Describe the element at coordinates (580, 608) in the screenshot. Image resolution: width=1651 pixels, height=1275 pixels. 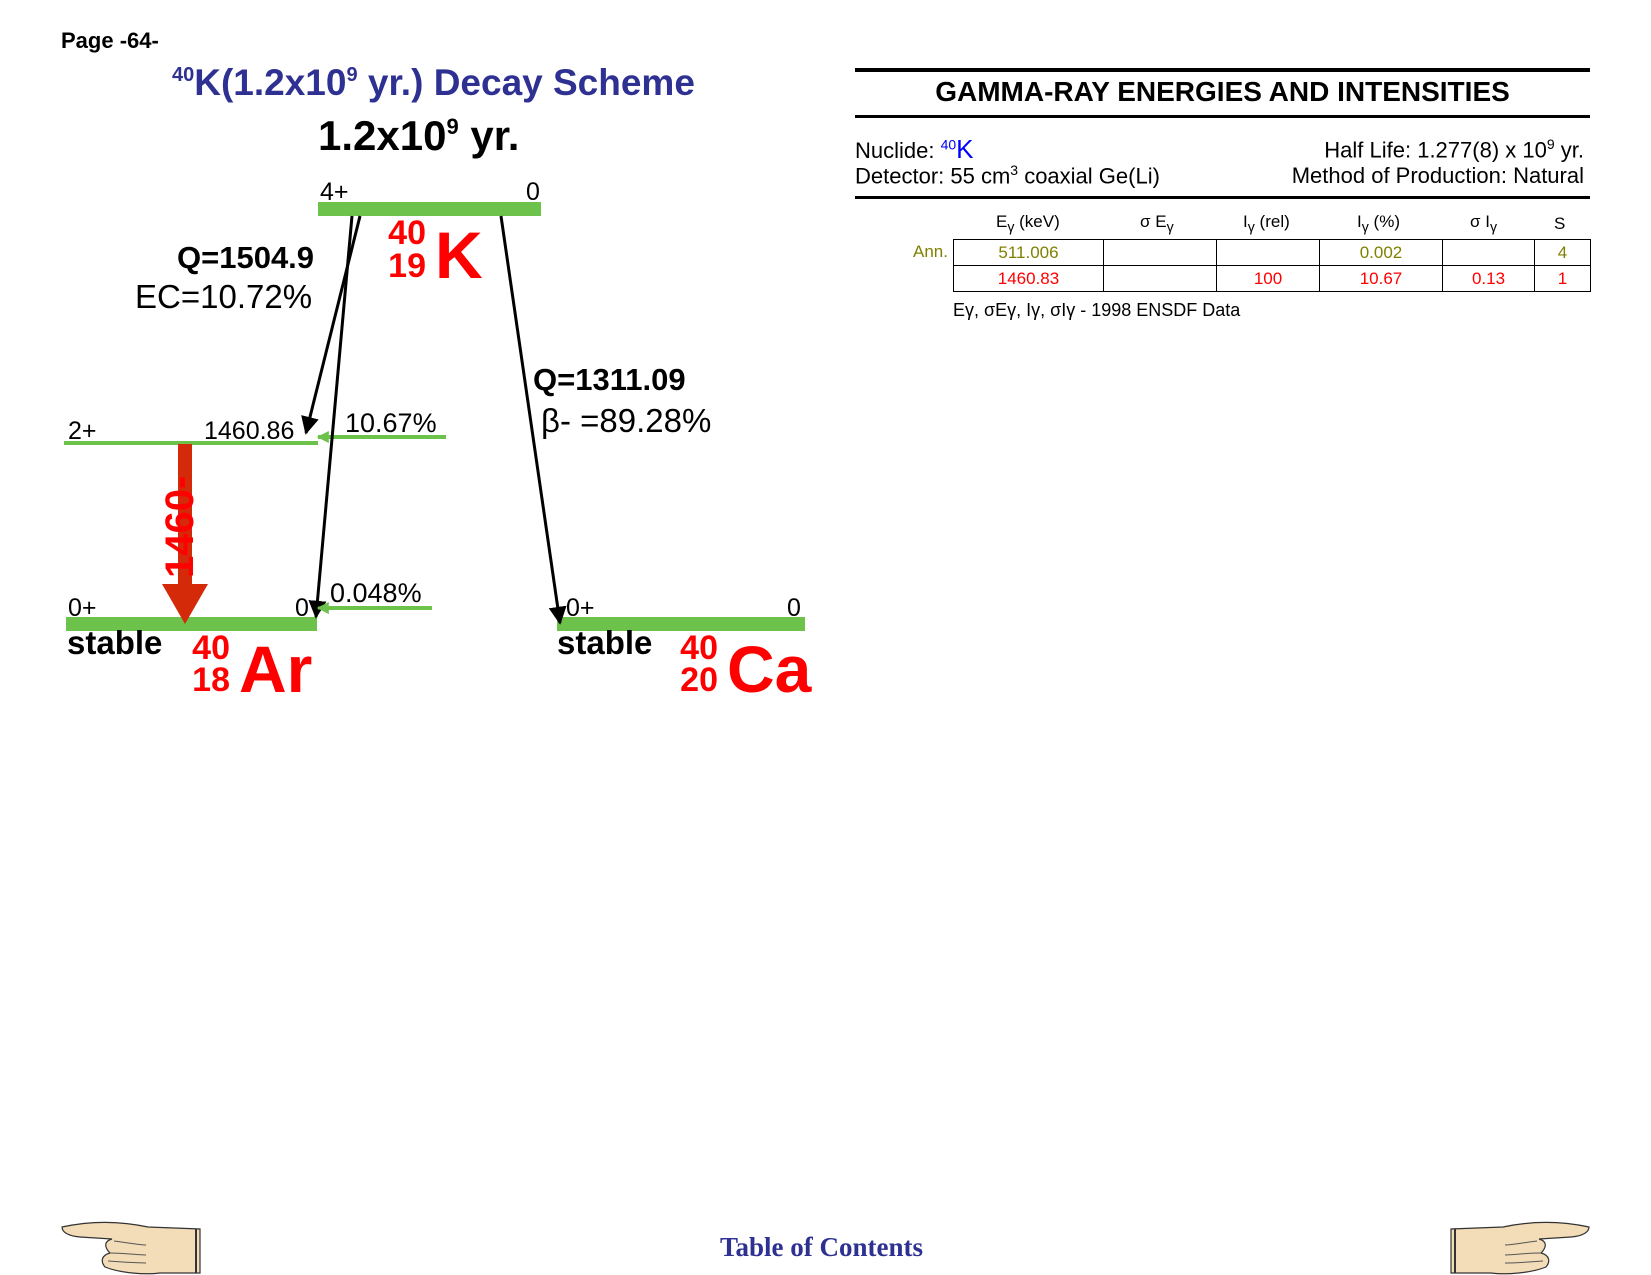
I see `ca-ground-spin: 0+` at that location.